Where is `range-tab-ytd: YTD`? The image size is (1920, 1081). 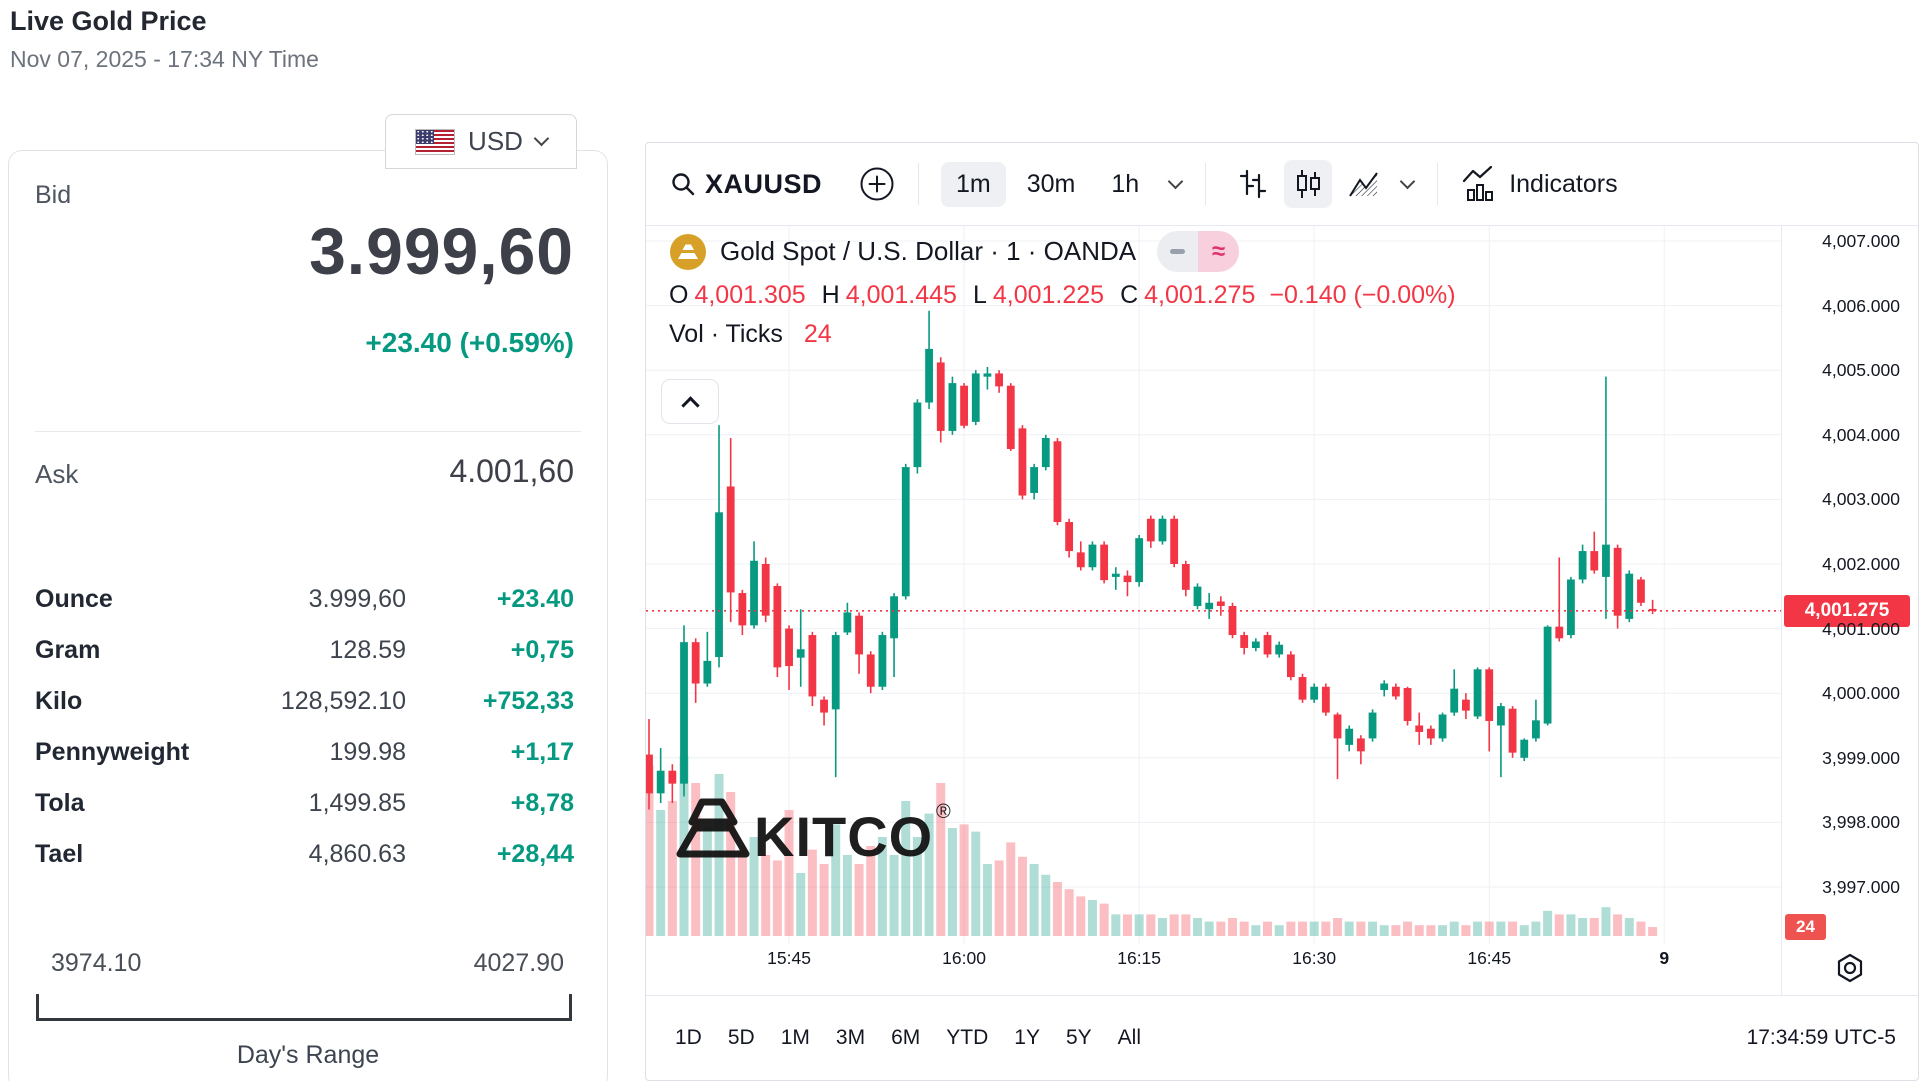 range-tab-ytd: YTD is located at coordinates (967, 1037).